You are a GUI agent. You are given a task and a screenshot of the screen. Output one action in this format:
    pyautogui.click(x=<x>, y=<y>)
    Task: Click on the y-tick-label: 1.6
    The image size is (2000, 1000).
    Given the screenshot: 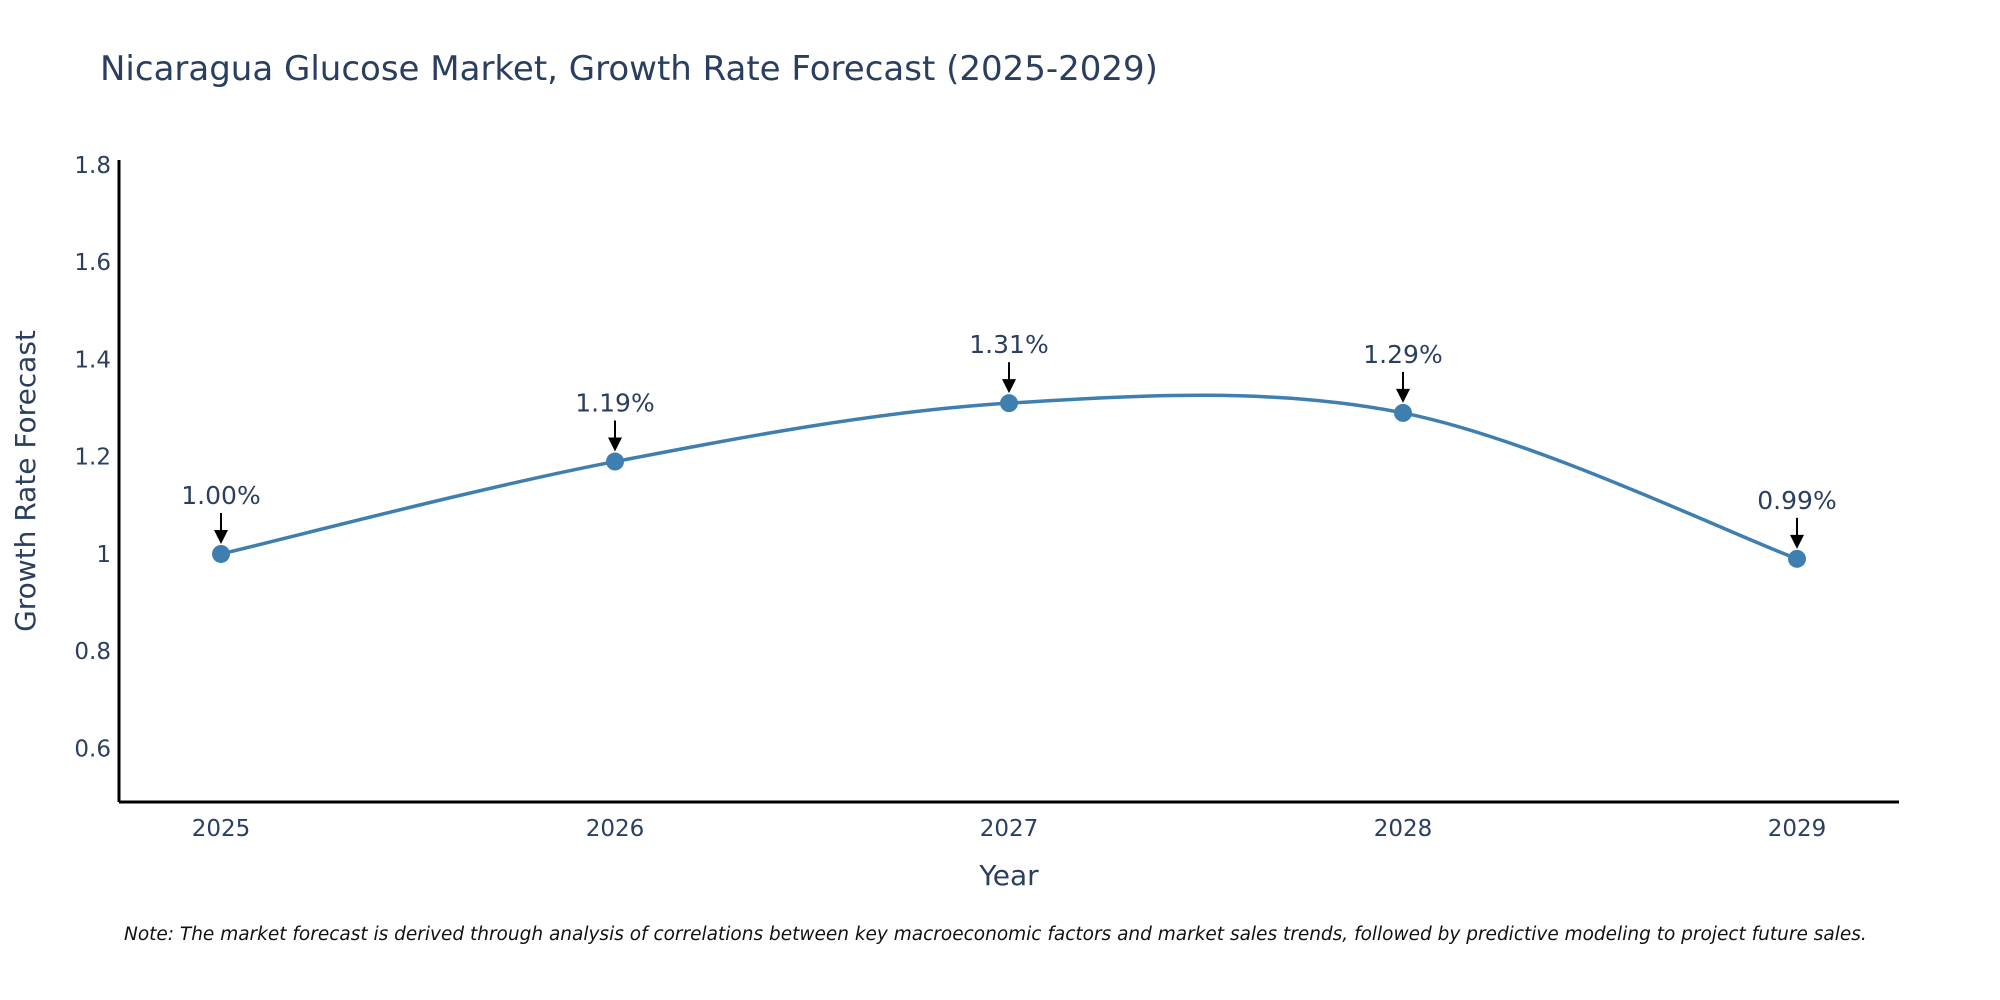 What is the action you would take?
    pyautogui.click(x=92, y=263)
    